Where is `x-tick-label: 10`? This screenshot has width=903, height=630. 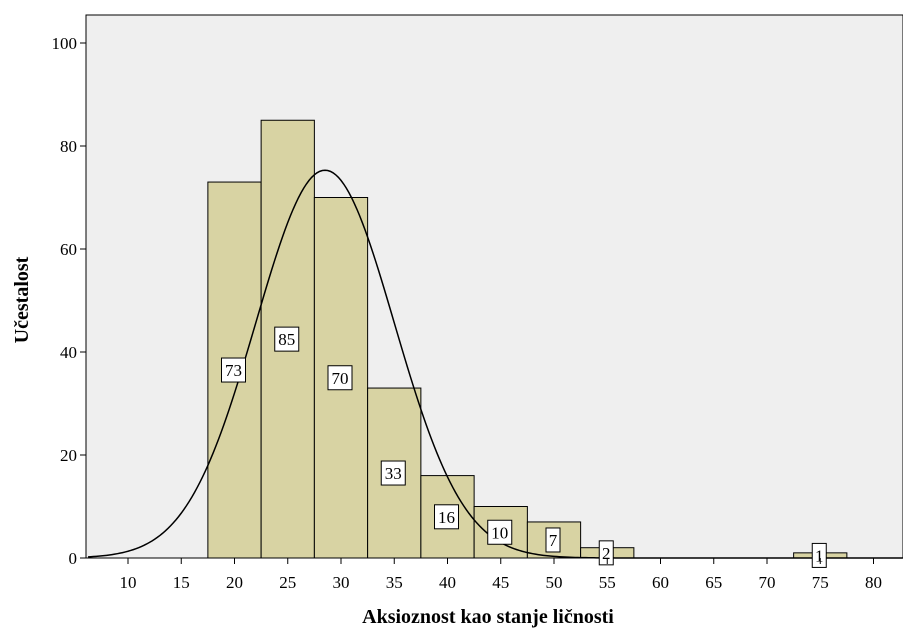 x-tick-label: 10 is located at coordinates (128, 582).